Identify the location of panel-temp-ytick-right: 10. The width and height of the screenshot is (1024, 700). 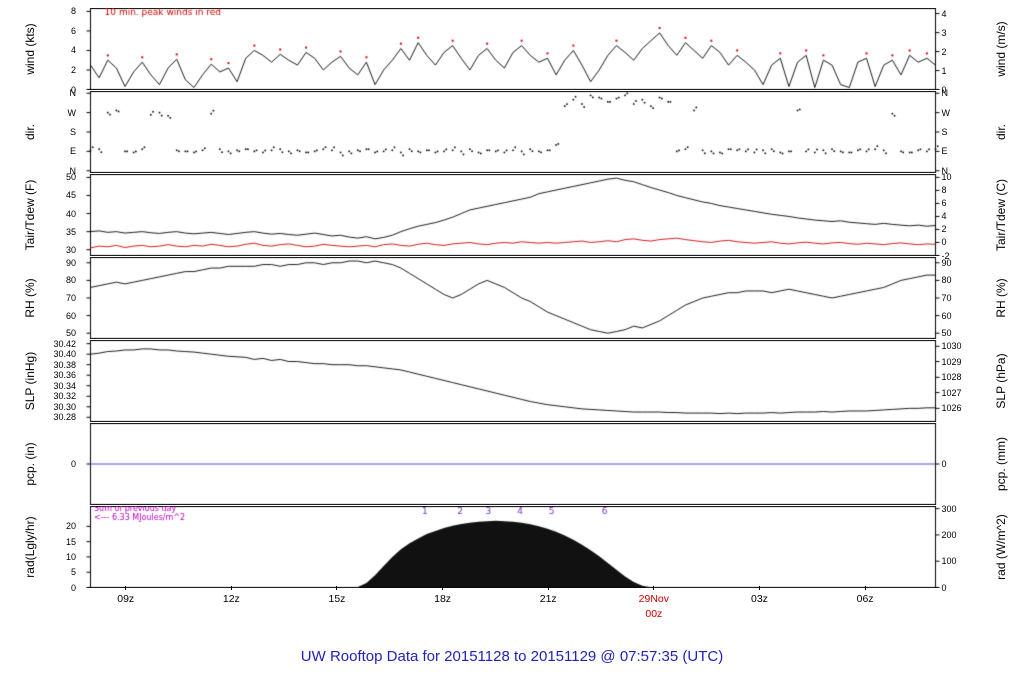
(946, 177).